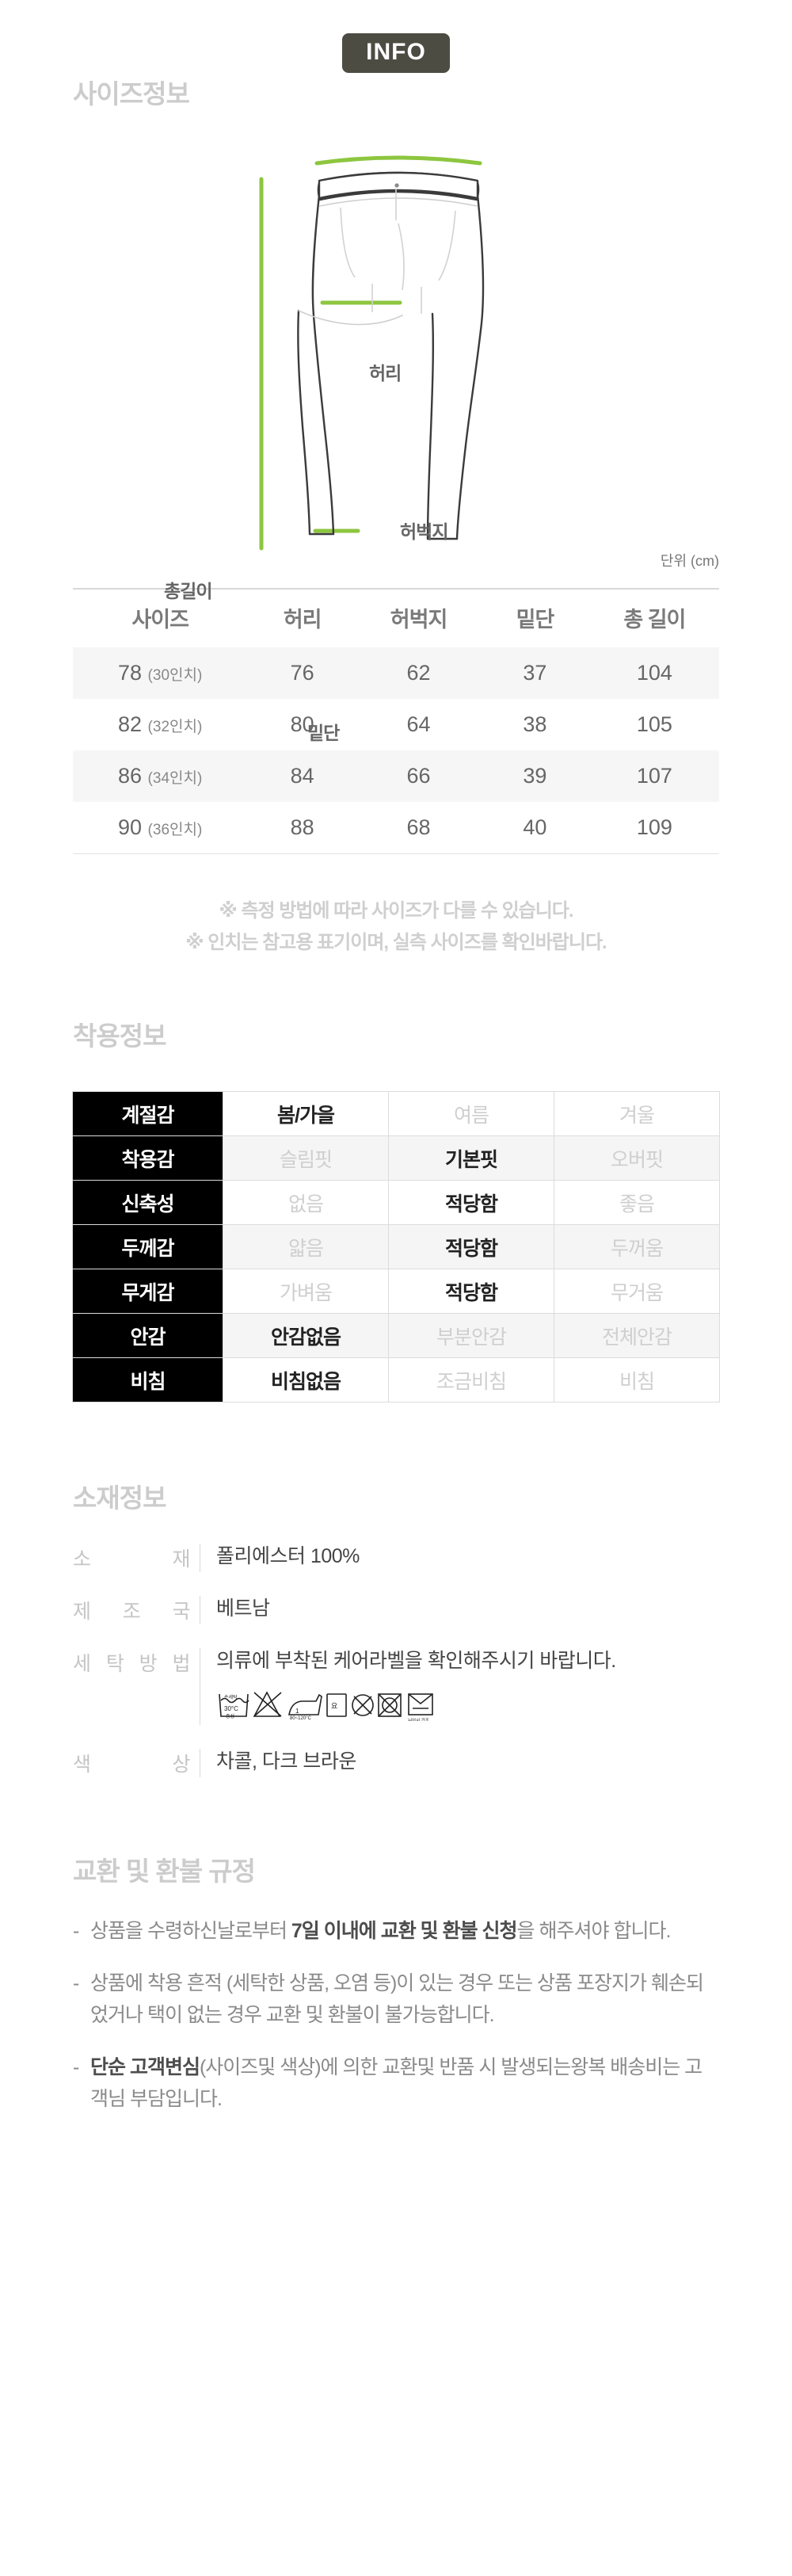 The height and width of the screenshot is (2576, 792). Describe the element at coordinates (416, 1661) in the screenshot. I see `material-value: 의류에 부착된 케어라벨을 확인해주시기 바랍니다.` at that location.